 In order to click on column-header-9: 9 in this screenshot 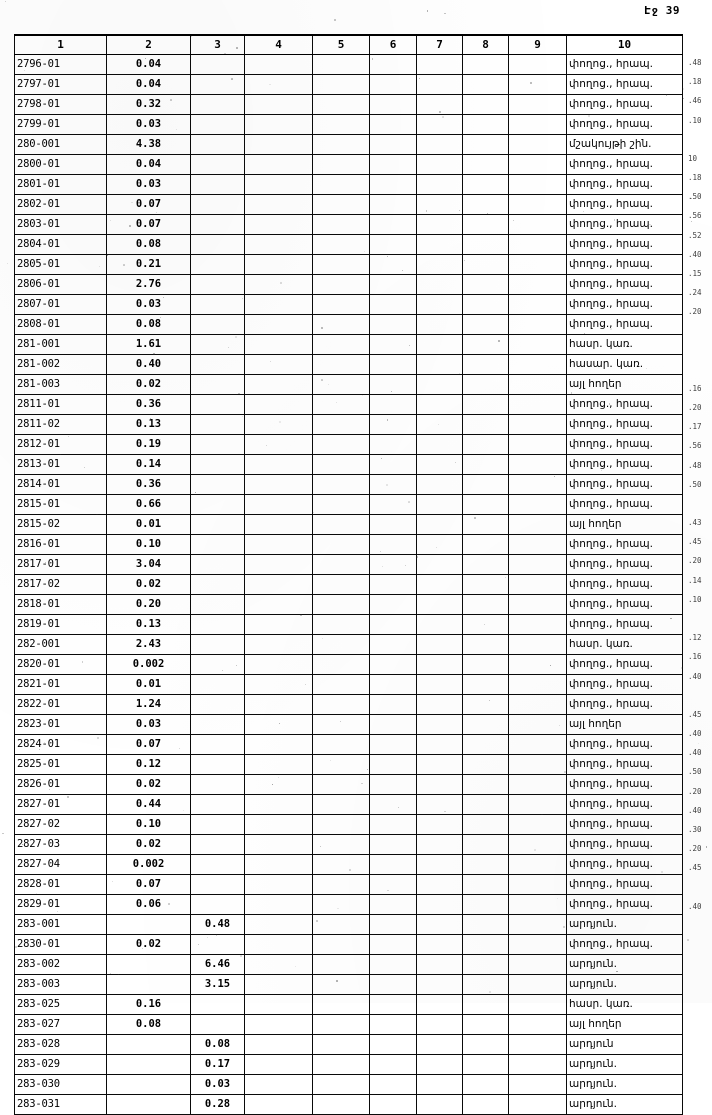, I will do `click(538, 45)`.